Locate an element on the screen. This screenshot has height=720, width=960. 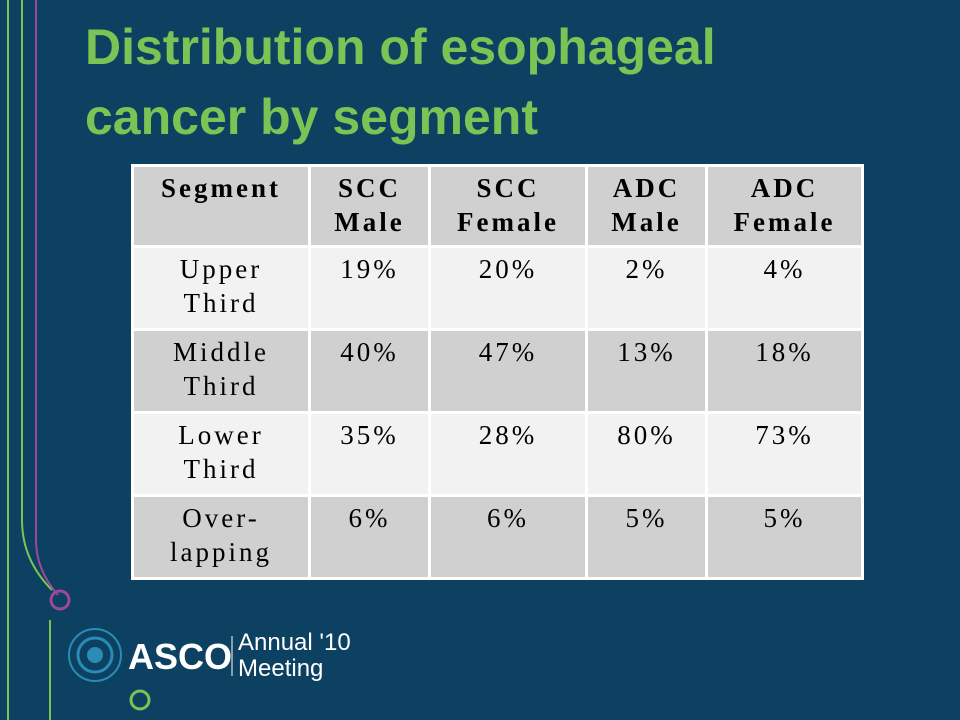
table-cell: 80% is located at coordinates (646, 454).